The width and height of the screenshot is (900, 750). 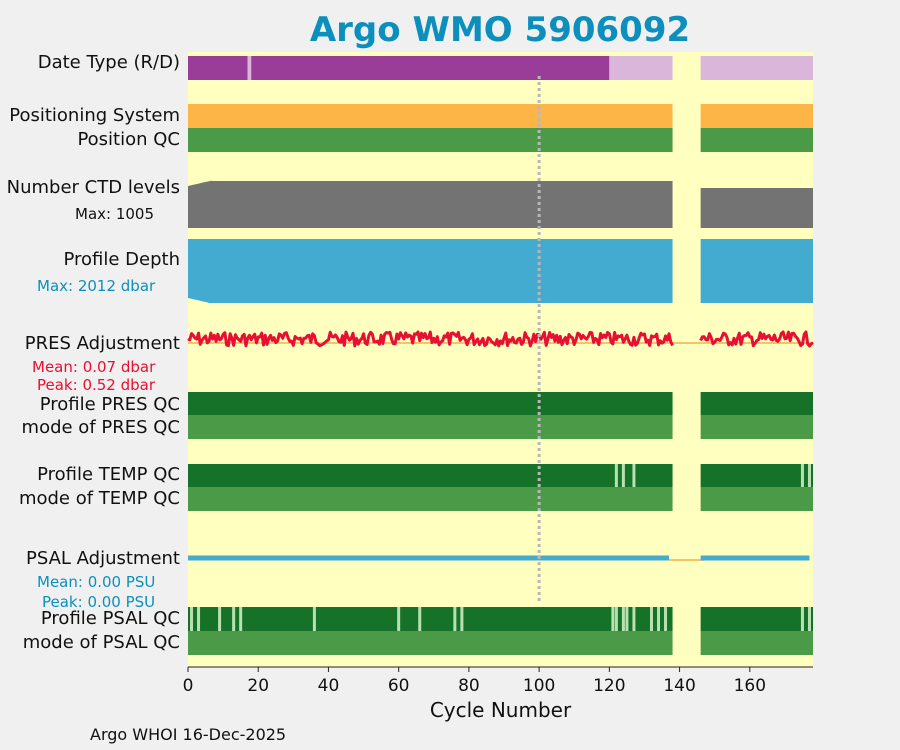 What do you see at coordinates (469, 686) in the screenshot?
I see `x-tick-label: 80` at bounding box center [469, 686].